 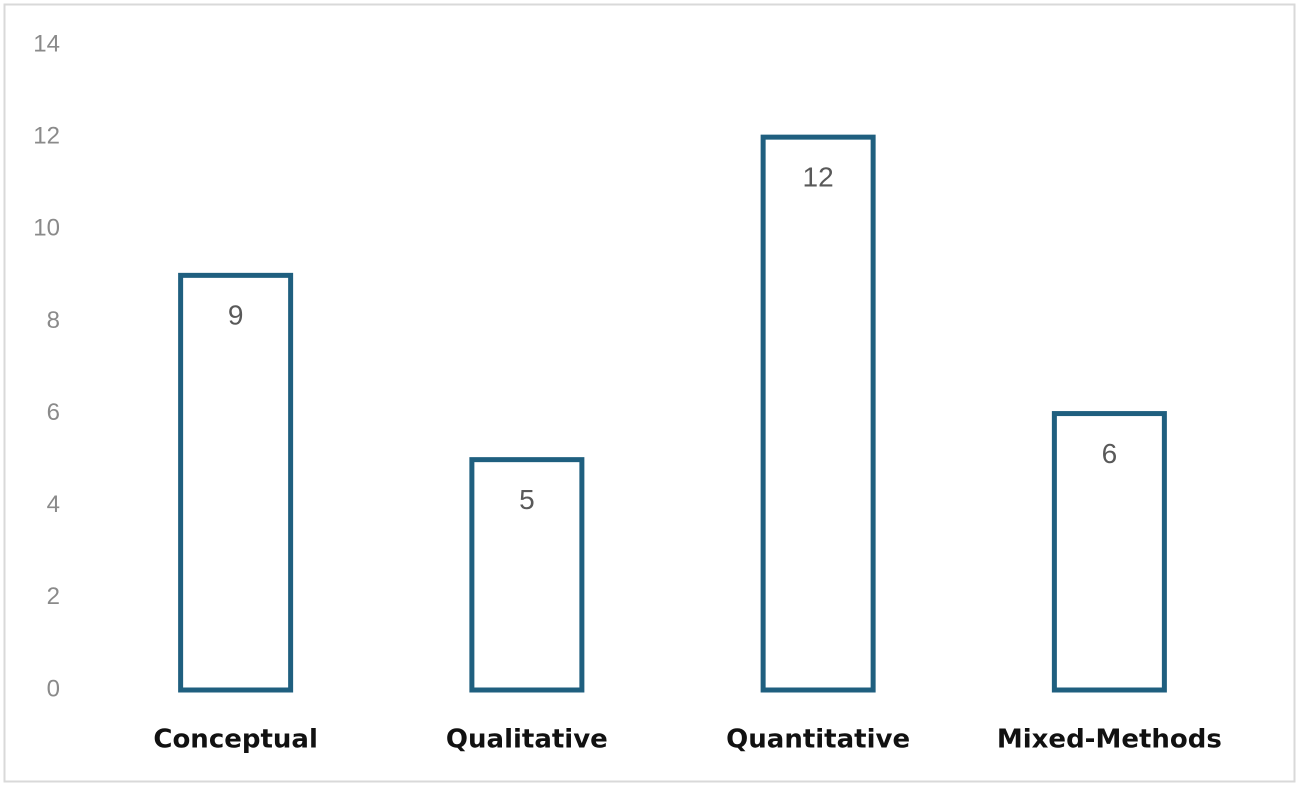 I want to click on y-tick-label: 6, so click(x=53, y=412).